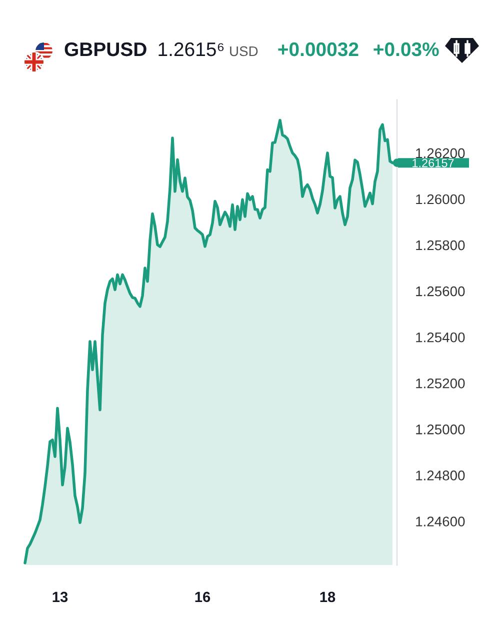 The image size is (504, 625). I want to click on y-tick-label: 1.26200, so click(440, 153).